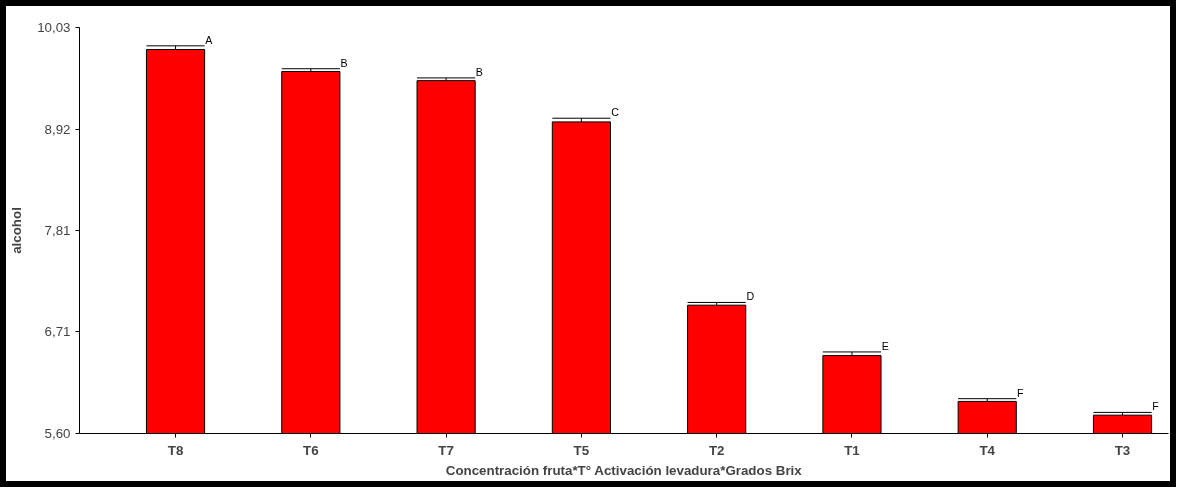 This screenshot has width=1192, height=503. I want to click on y-tick-label: 5,60, so click(57, 433).